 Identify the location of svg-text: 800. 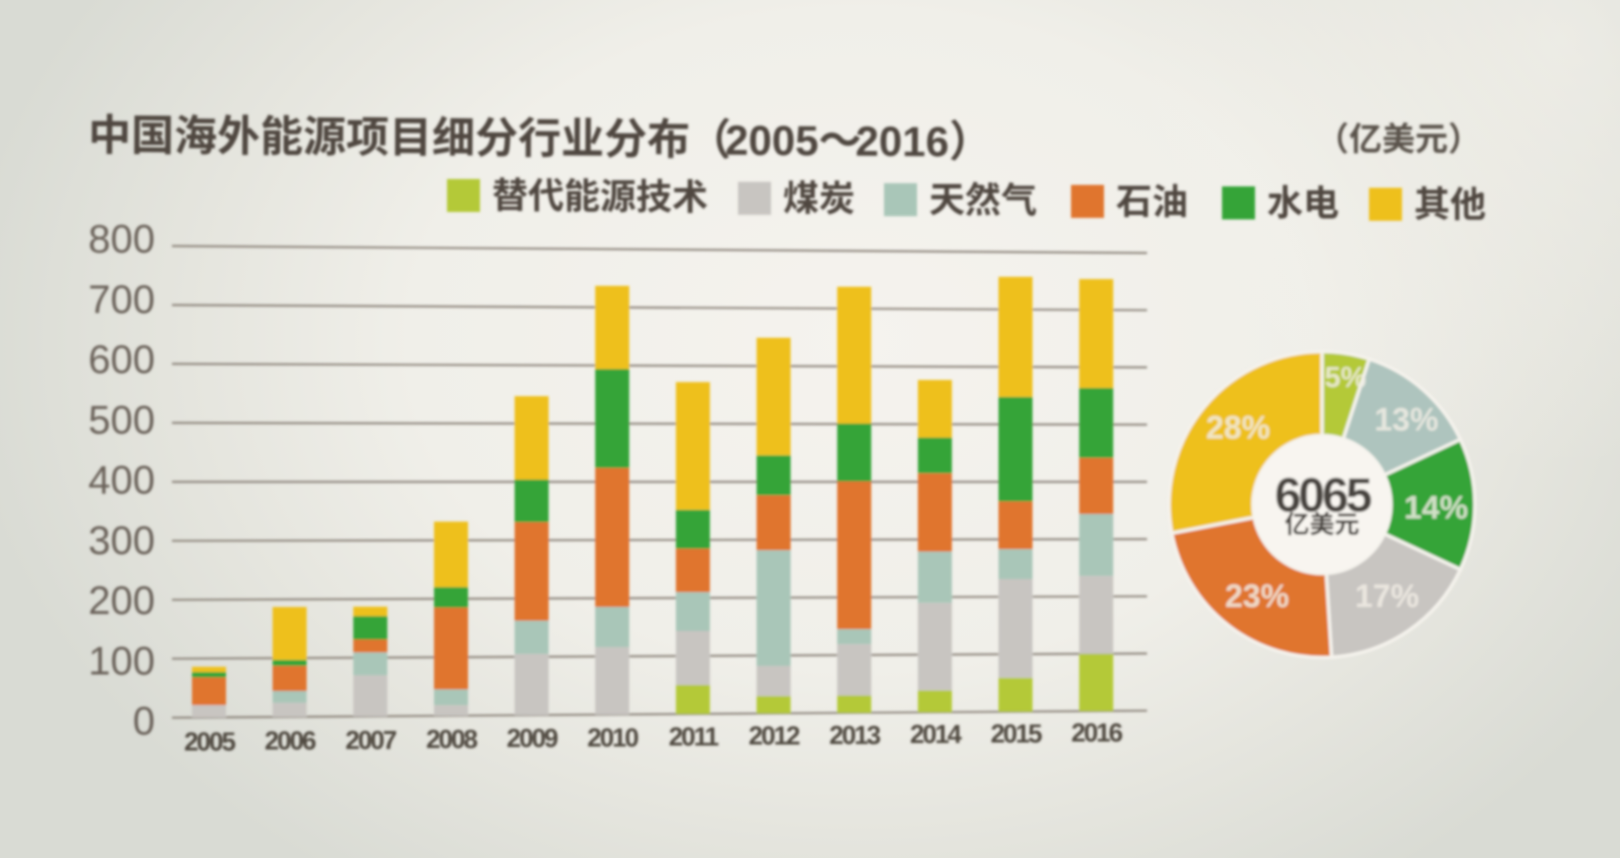
(121, 240).